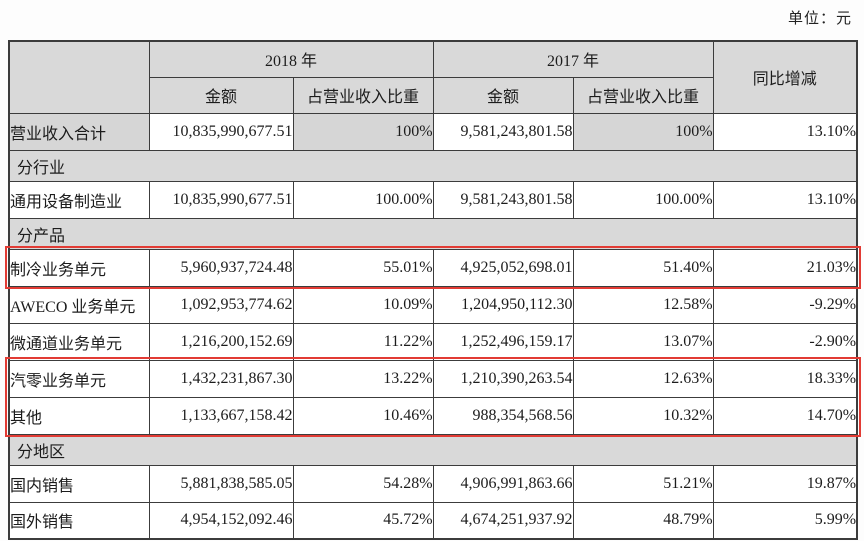  What do you see at coordinates (785, 267) in the screenshot?
I see `yoy-cell: 21.03%` at bounding box center [785, 267].